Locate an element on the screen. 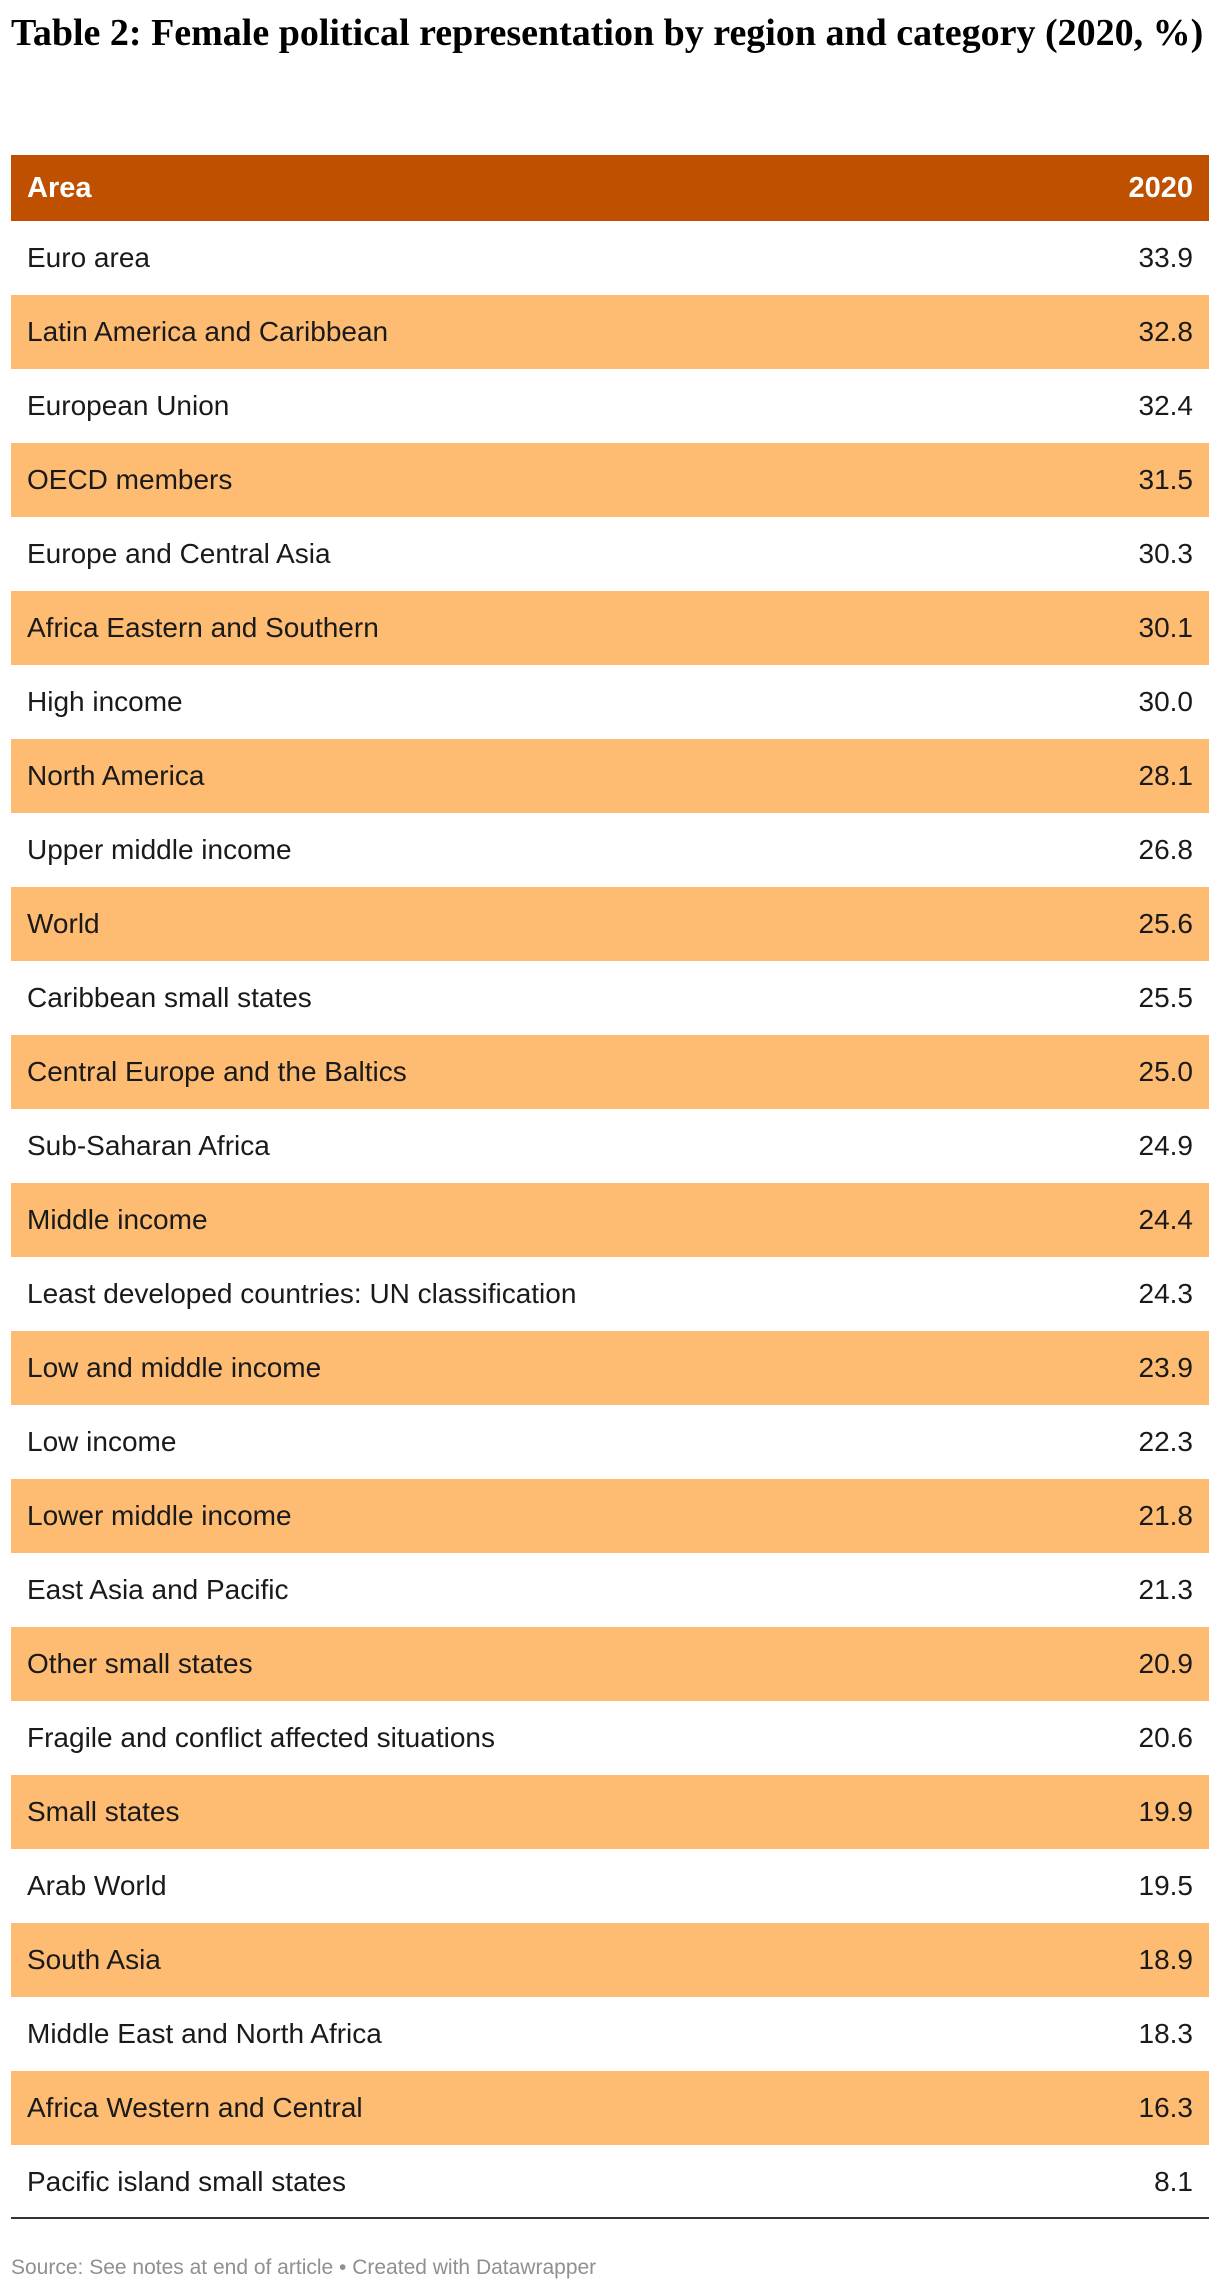  table-row: Central Europe and the Baltics 25.0 is located at coordinates (610, 1072).